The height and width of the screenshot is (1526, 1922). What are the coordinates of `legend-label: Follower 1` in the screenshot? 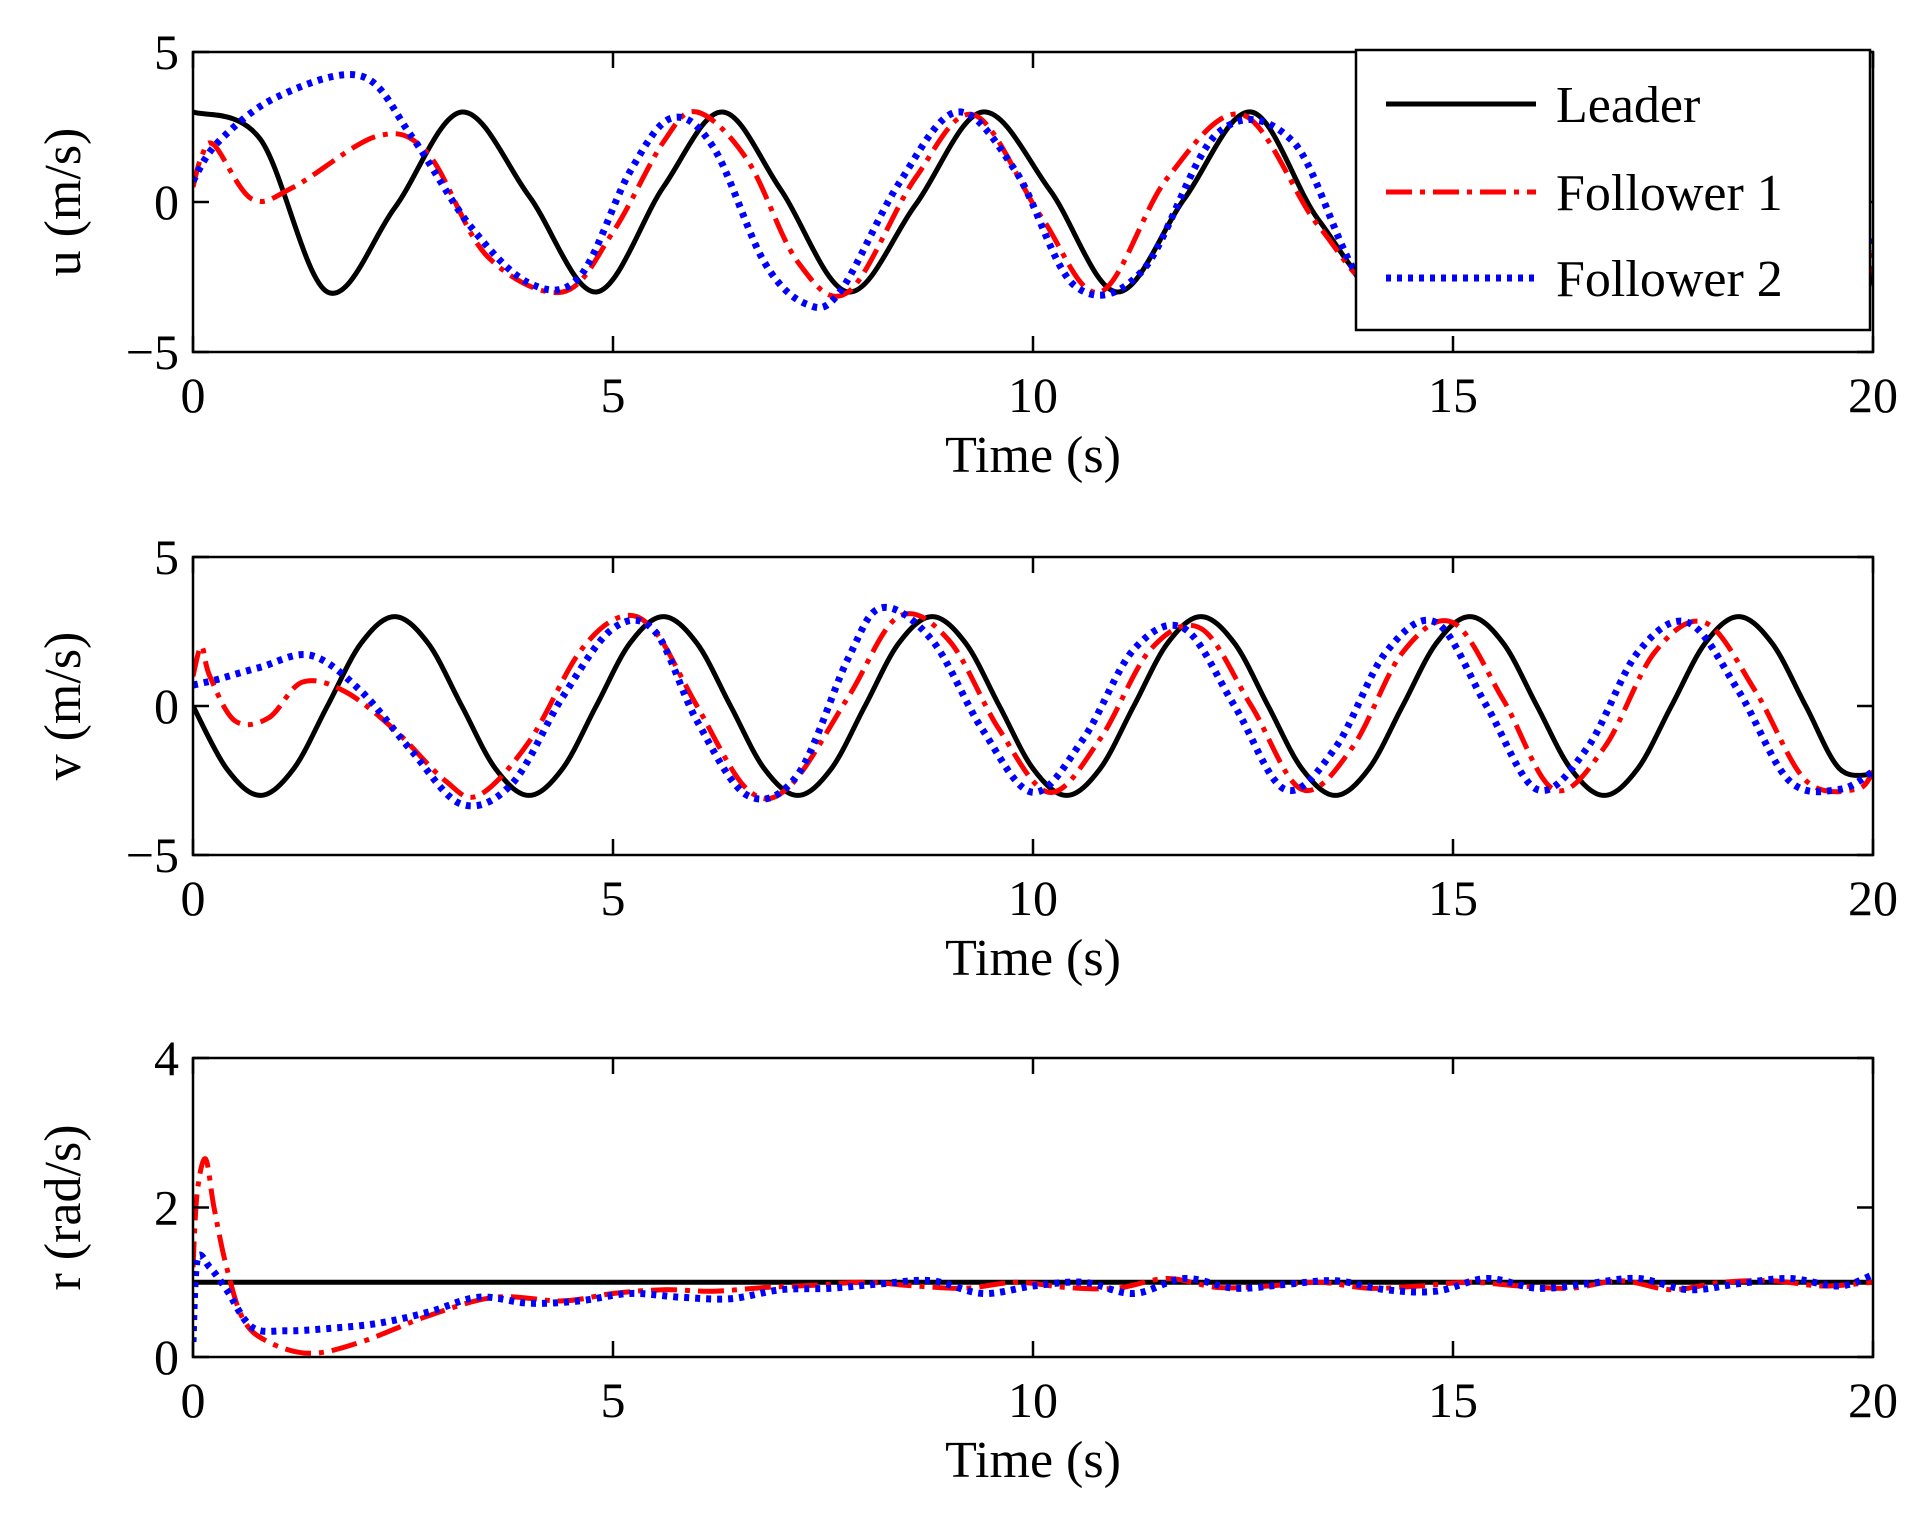 It's located at (1669, 193).